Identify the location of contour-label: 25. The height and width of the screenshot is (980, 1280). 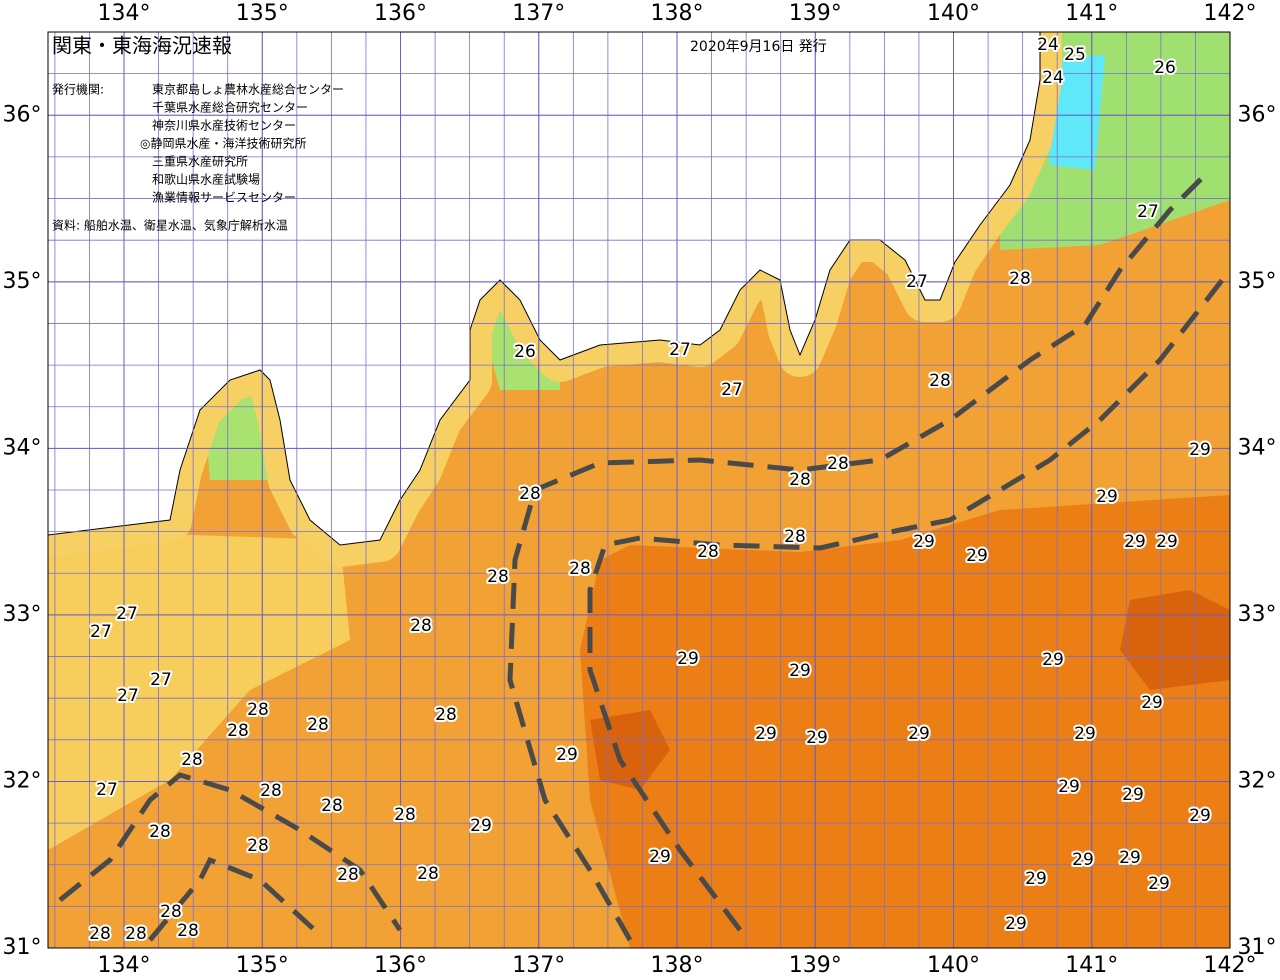
(1075, 55).